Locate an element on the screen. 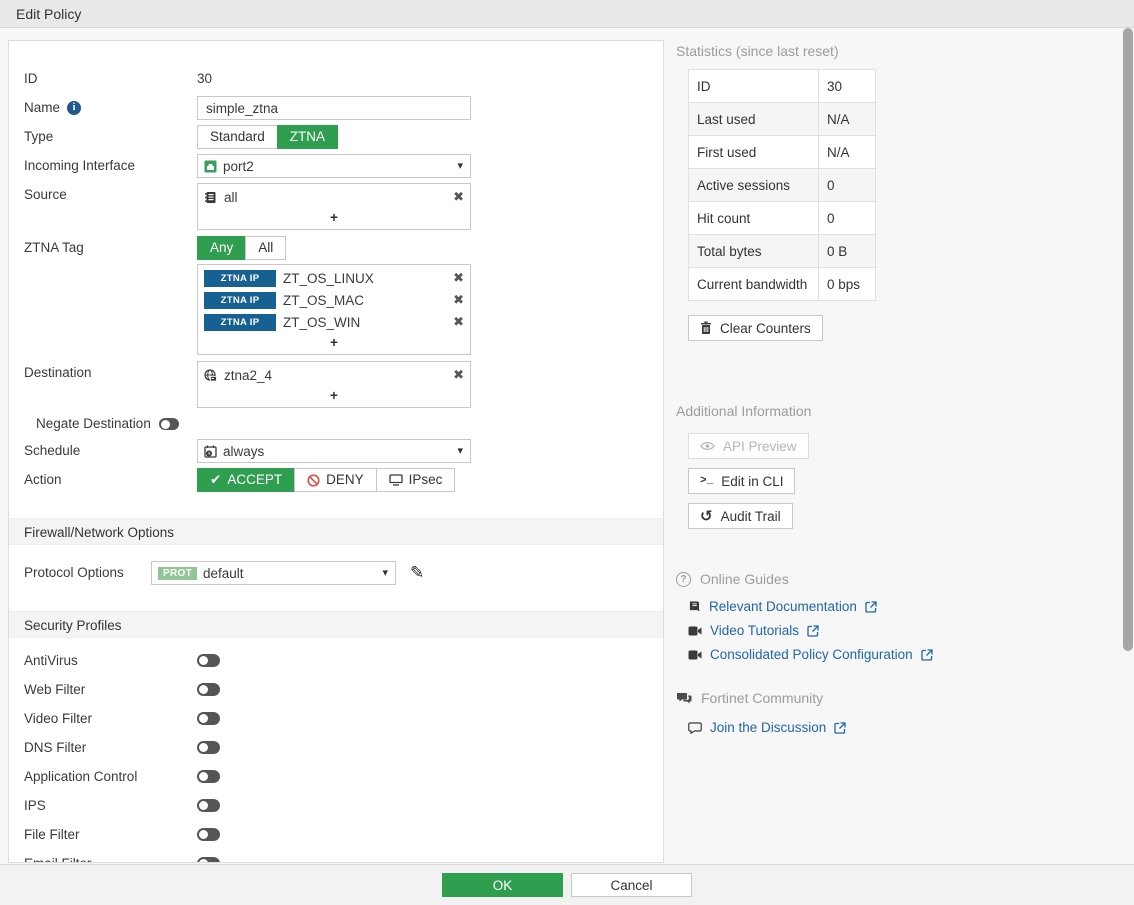 The width and height of the screenshot is (1134, 905). stat-label: Current bandwidth is located at coordinates (753, 284).